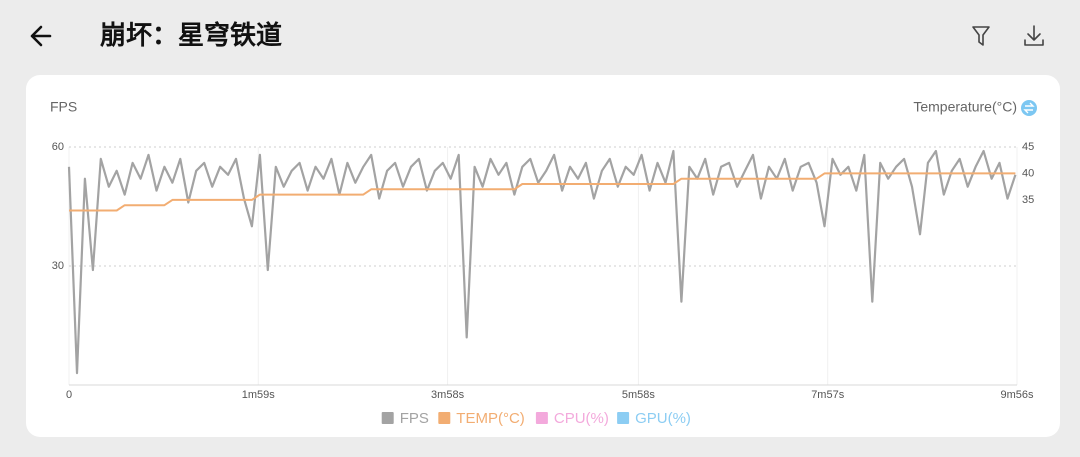 This screenshot has height=457, width=1080. I want to click on series-line, so click(542, 192).